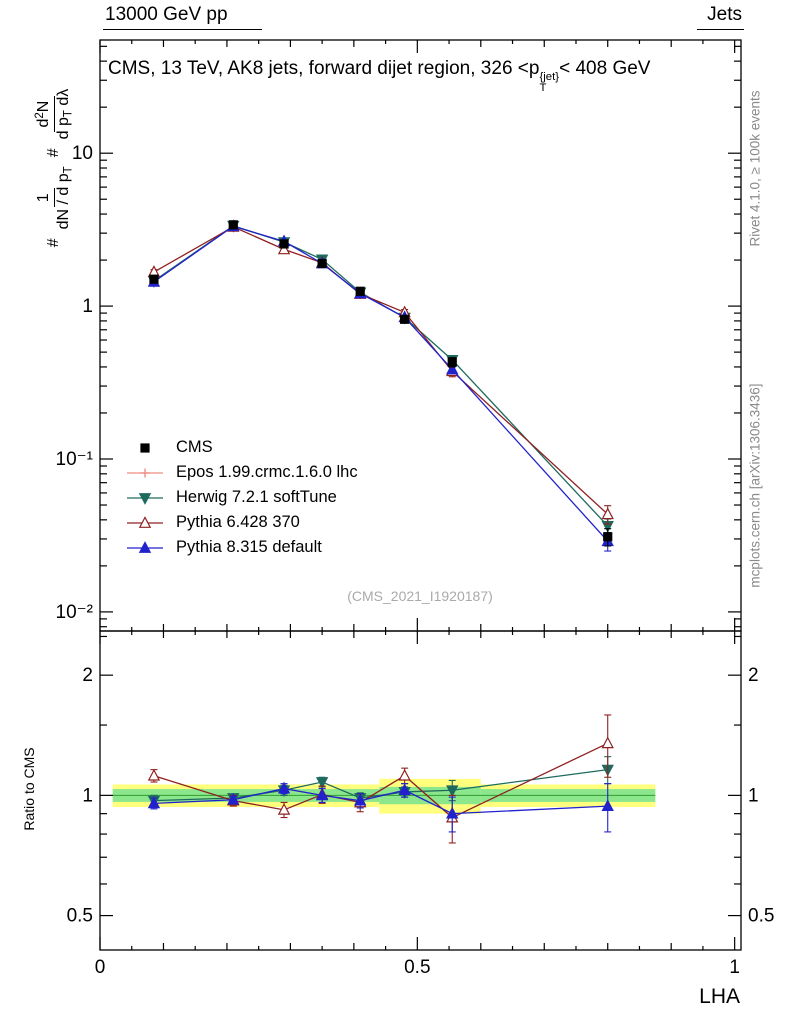 The width and height of the screenshot is (786, 1024). I want to click on main-ytick-label: 10⁻², so click(75, 612).